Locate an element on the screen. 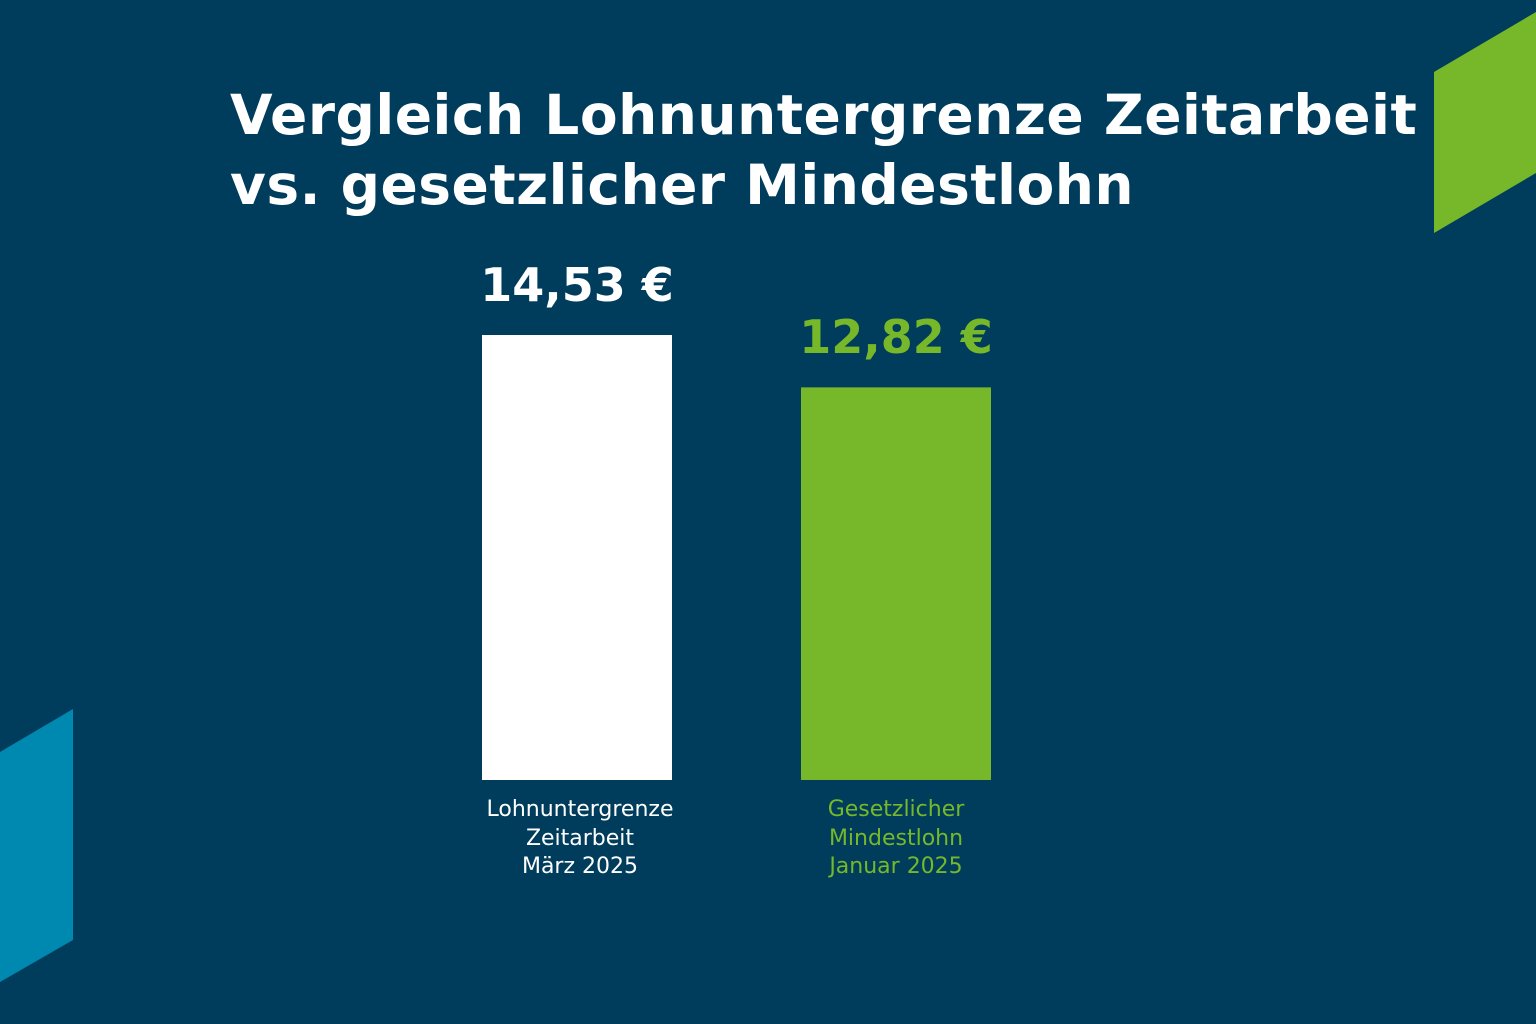 This screenshot has width=1536, height=1024. blue-parallelogram-decoration is located at coordinates (36, 845).